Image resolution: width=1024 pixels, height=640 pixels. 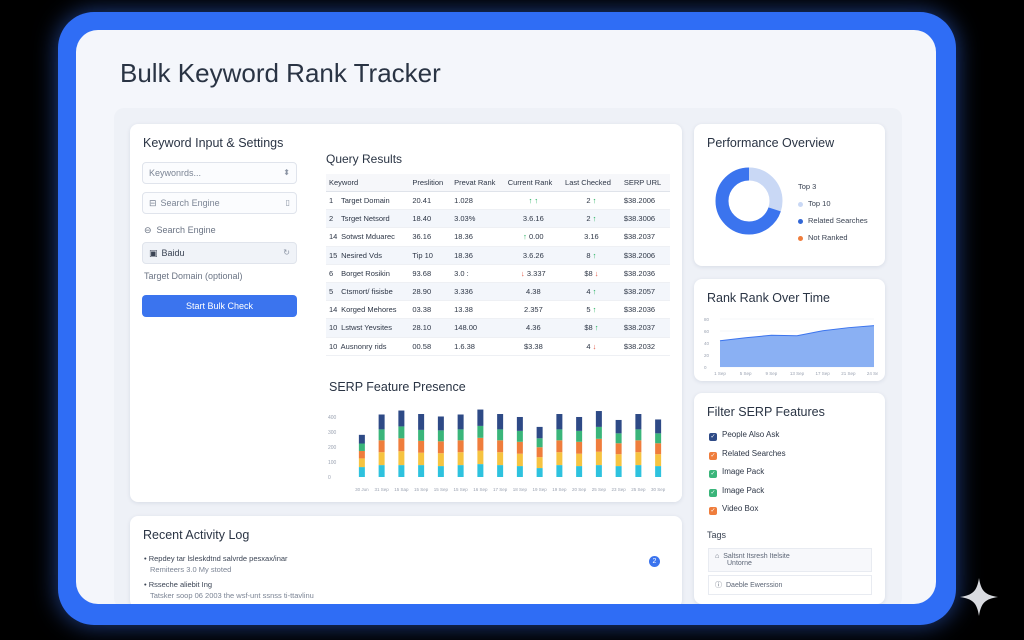 I want to click on tag-item: ⓘ Daeble Ewerssion, so click(x=790, y=585).